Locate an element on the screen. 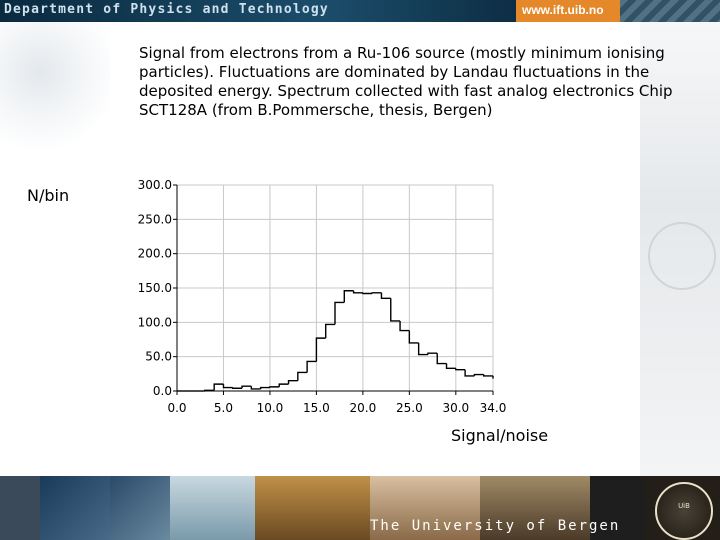 The width and height of the screenshot is (720, 540). x-tick-label: 0.0 is located at coordinates (176, 408).